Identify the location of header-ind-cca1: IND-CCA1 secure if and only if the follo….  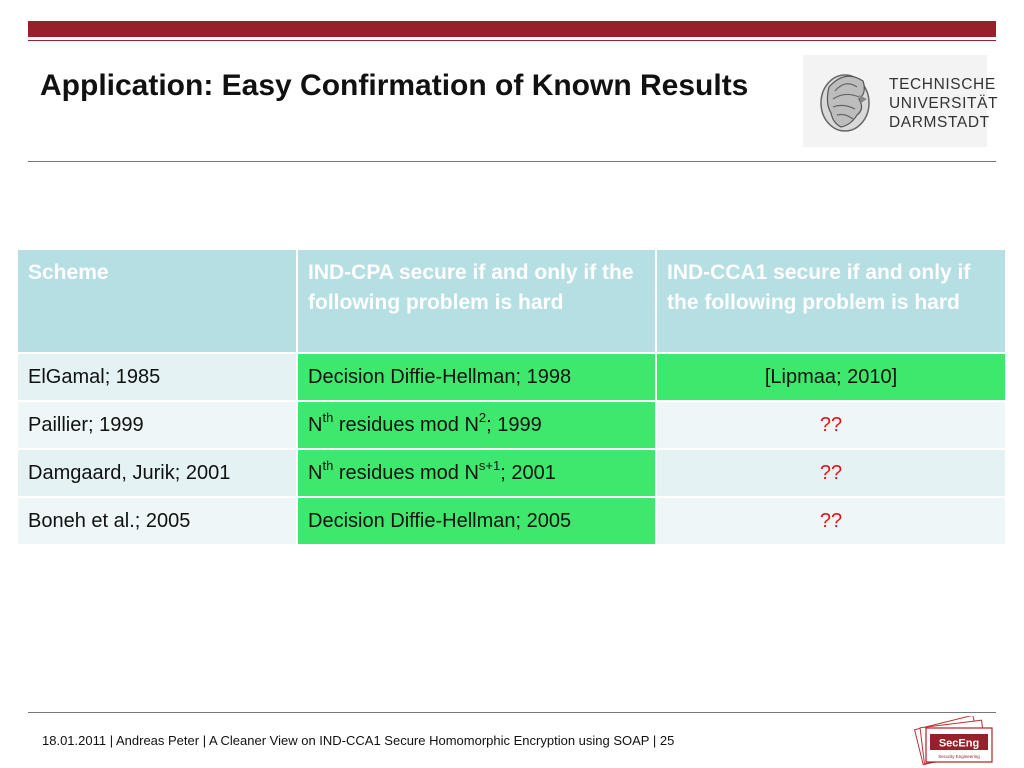
(831, 301).